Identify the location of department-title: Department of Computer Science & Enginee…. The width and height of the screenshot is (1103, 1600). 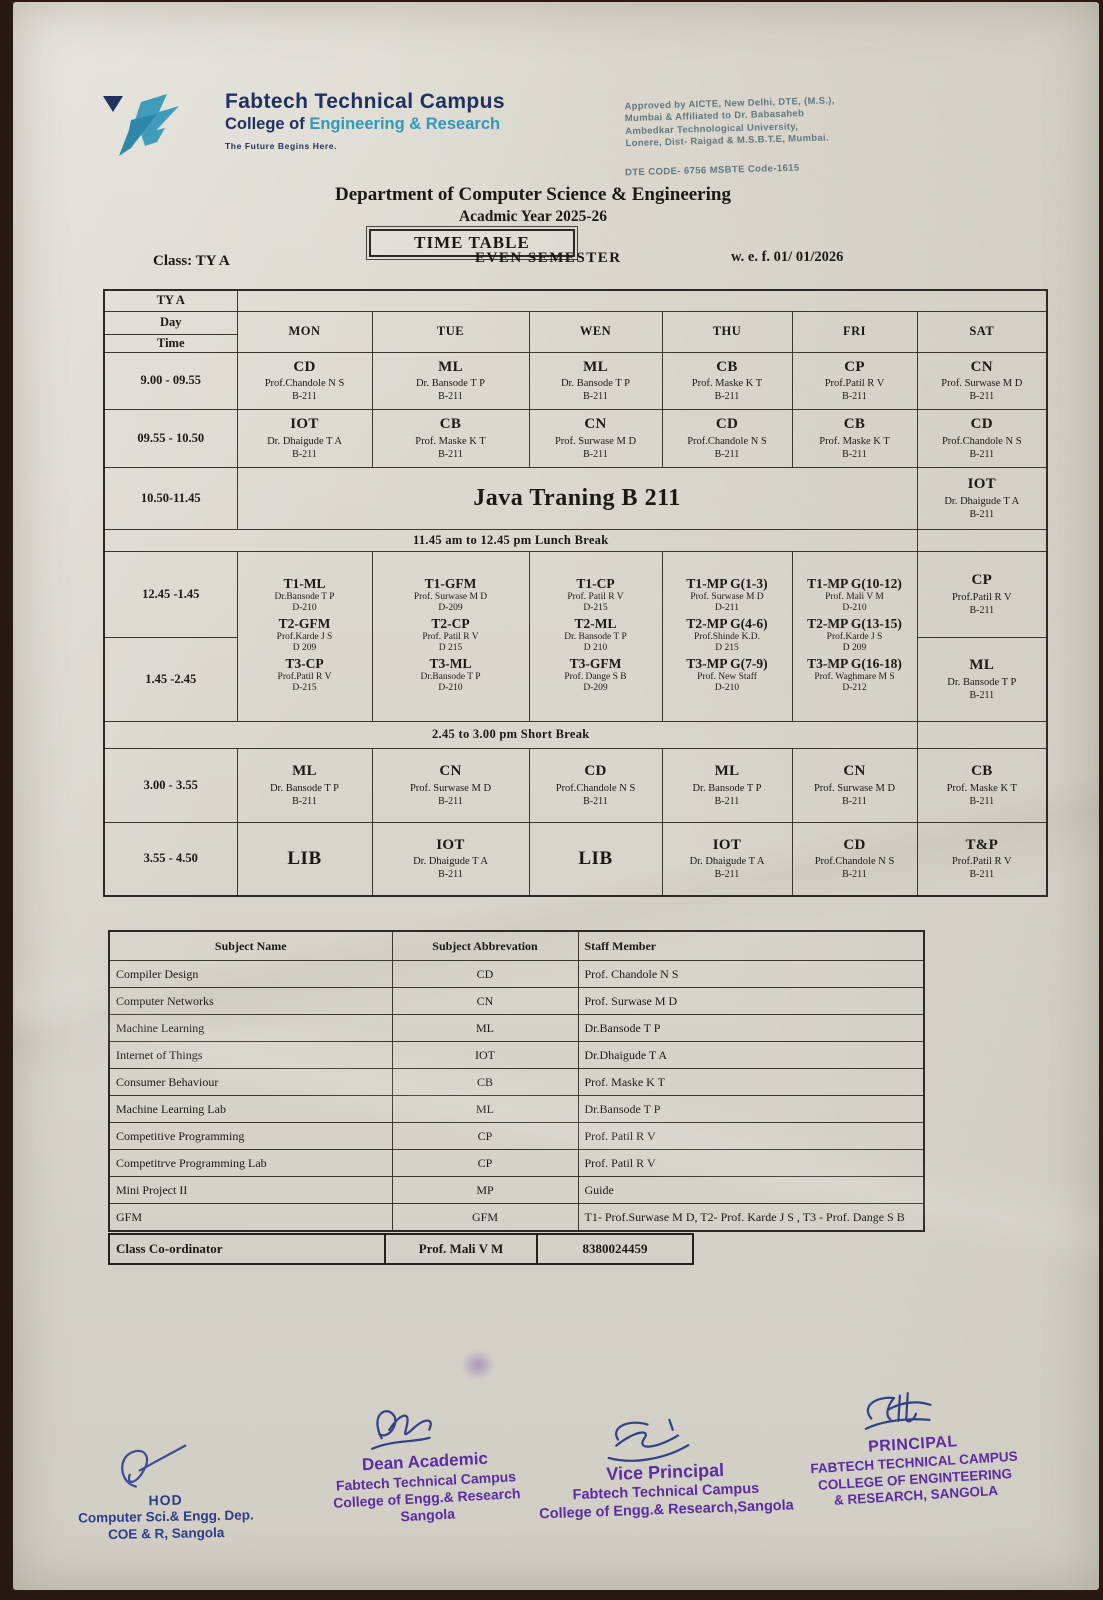
(533, 194).